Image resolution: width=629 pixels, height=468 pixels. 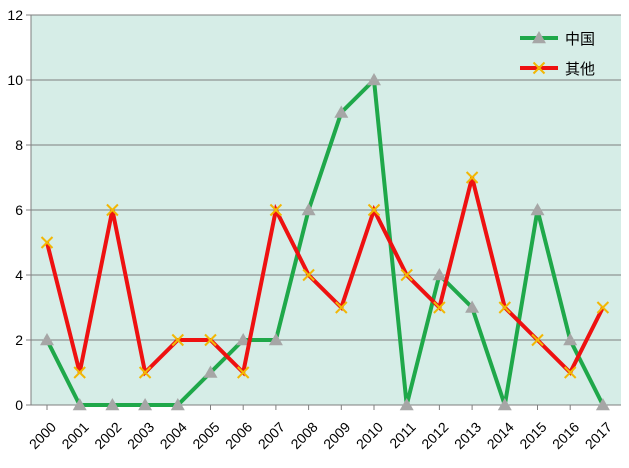 What do you see at coordinates (19, 210) in the screenshot?
I see `y-tick-label: 6` at bounding box center [19, 210].